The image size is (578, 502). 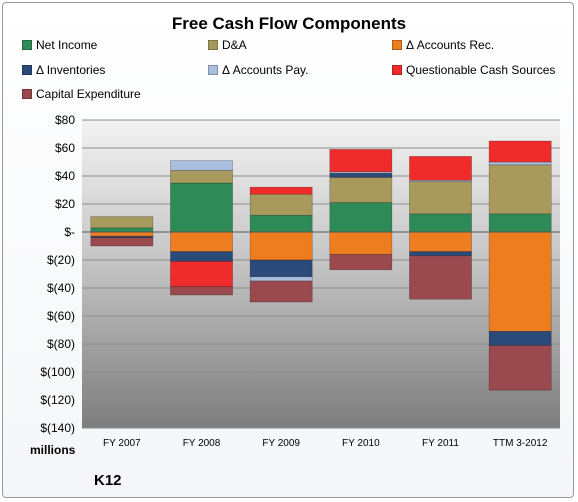 I want to click on legend-item-net-income: Net Income, so click(x=59, y=45).